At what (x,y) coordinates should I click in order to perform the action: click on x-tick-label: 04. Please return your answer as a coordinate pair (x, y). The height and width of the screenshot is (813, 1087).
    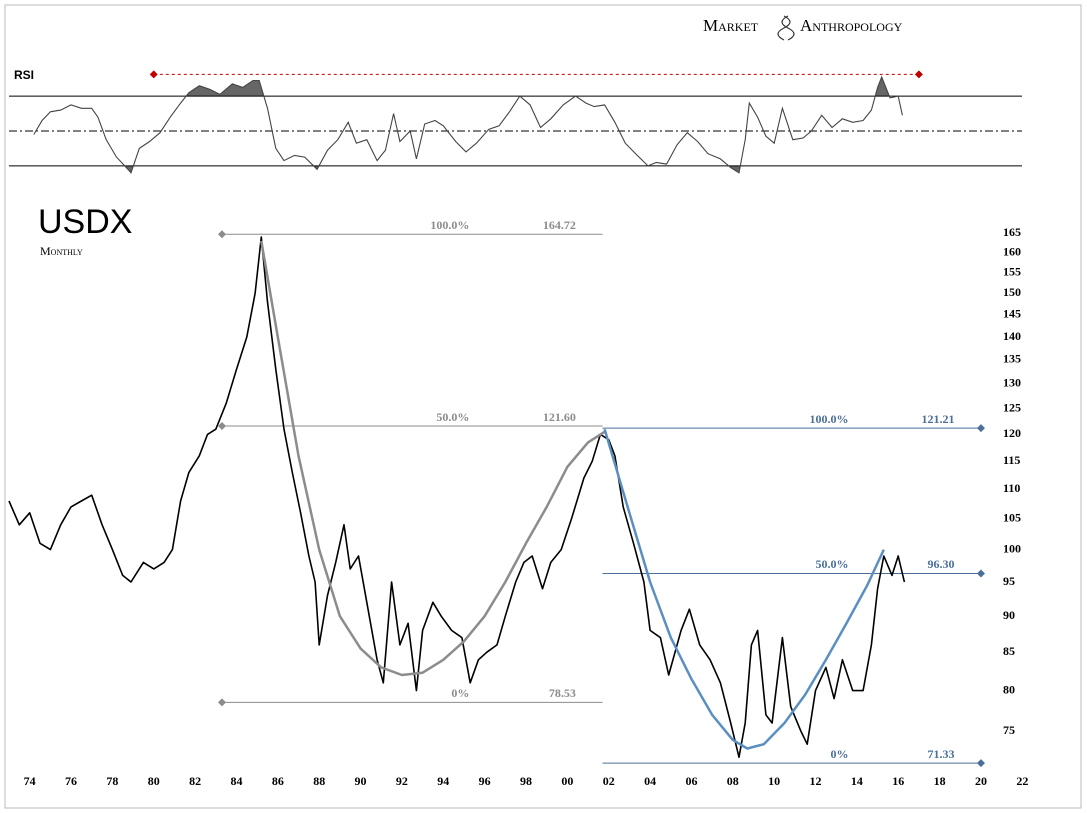
    Looking at the image, I should click on (650, 781).